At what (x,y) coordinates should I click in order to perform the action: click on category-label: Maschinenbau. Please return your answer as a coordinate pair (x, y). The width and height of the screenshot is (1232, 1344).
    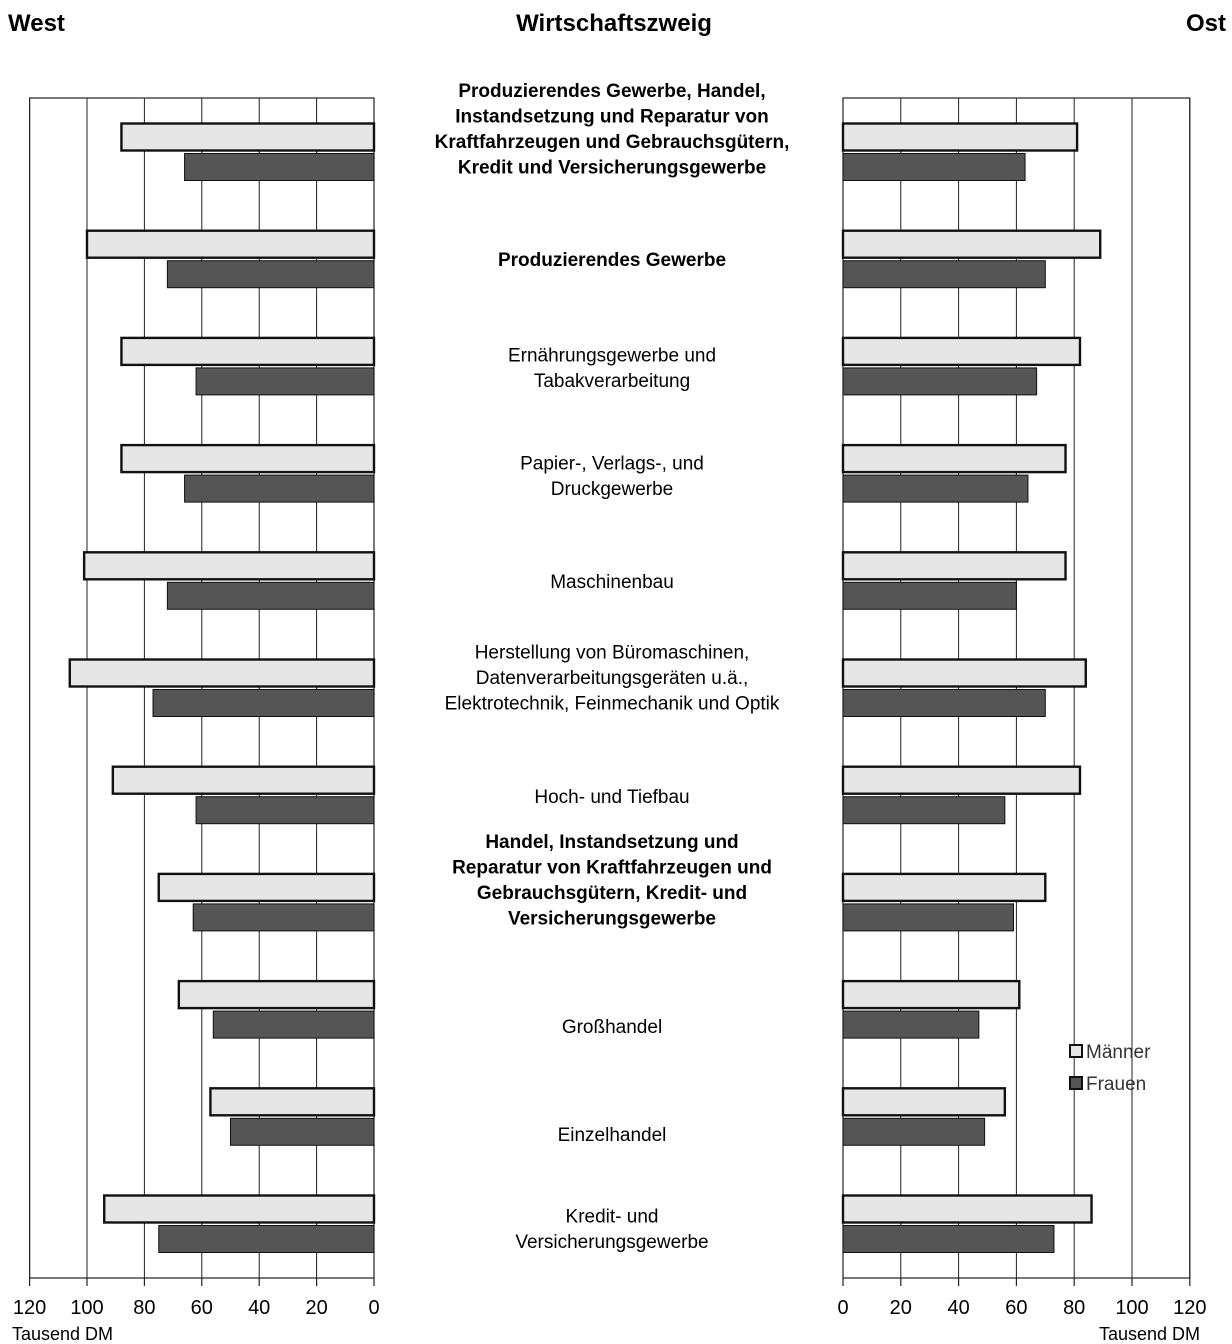
    Looking at the image, I should click on (612, 582).